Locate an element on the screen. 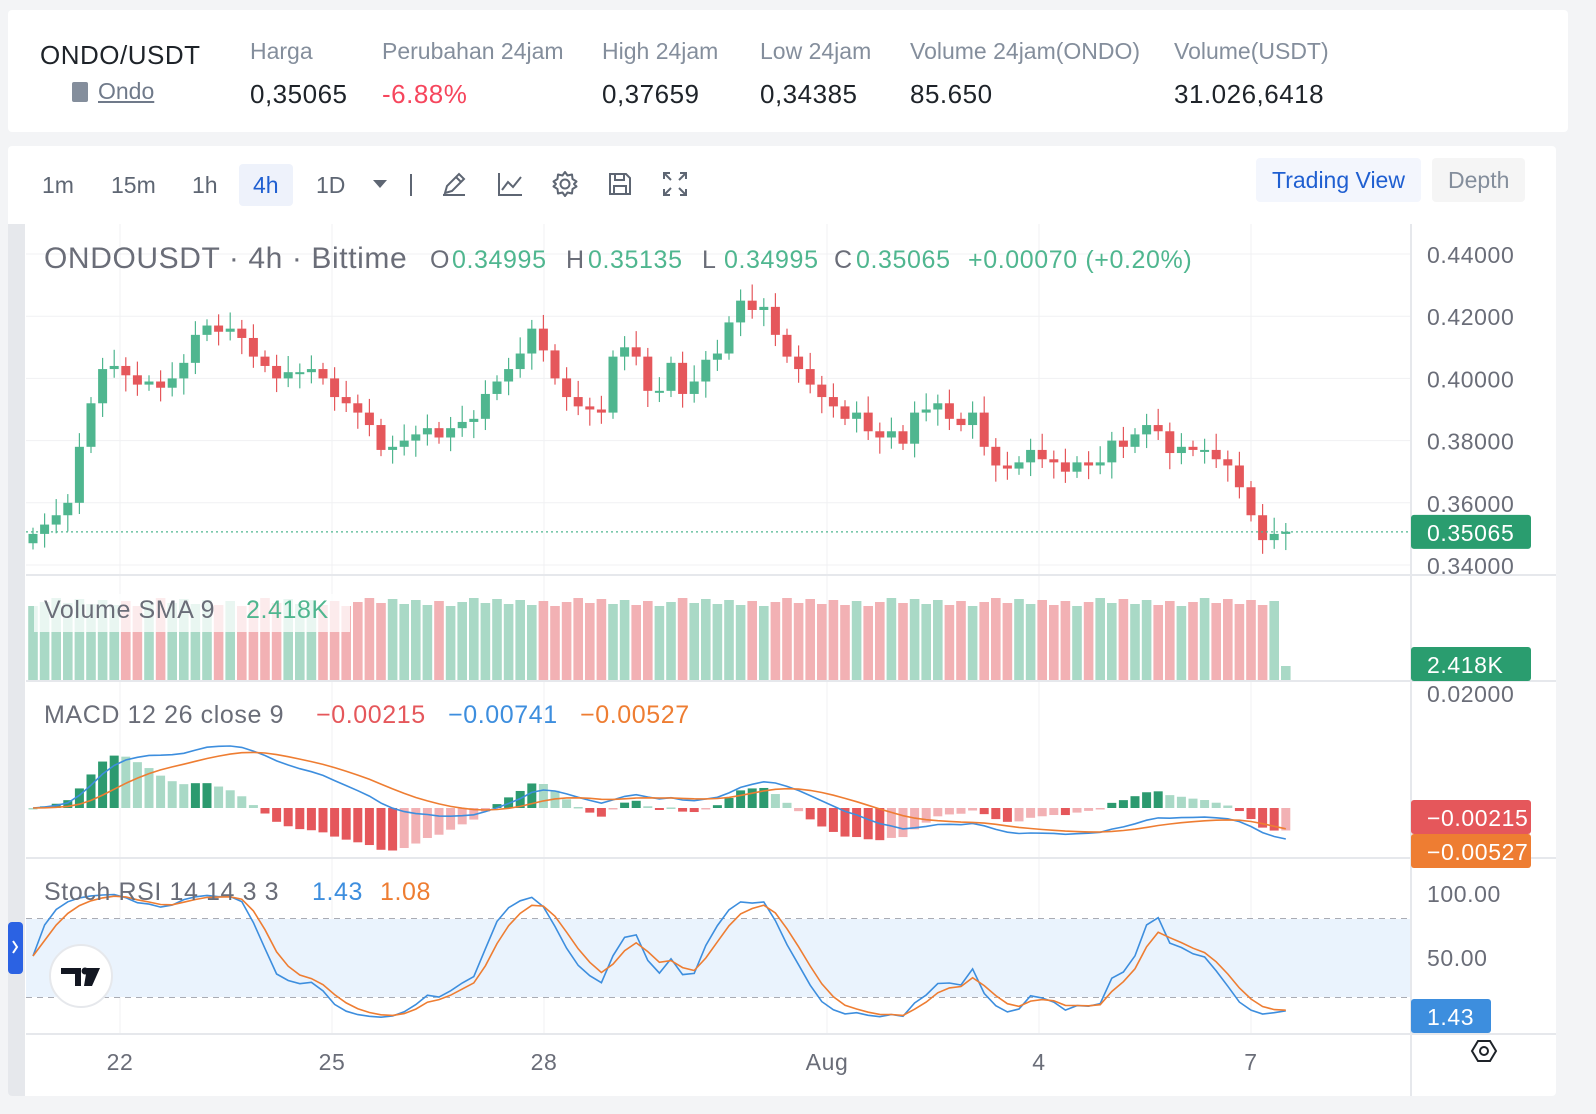 The image size is (1596, 1114). stoch-axis-tick: 50.00 is located at coordinates (1457, 958).